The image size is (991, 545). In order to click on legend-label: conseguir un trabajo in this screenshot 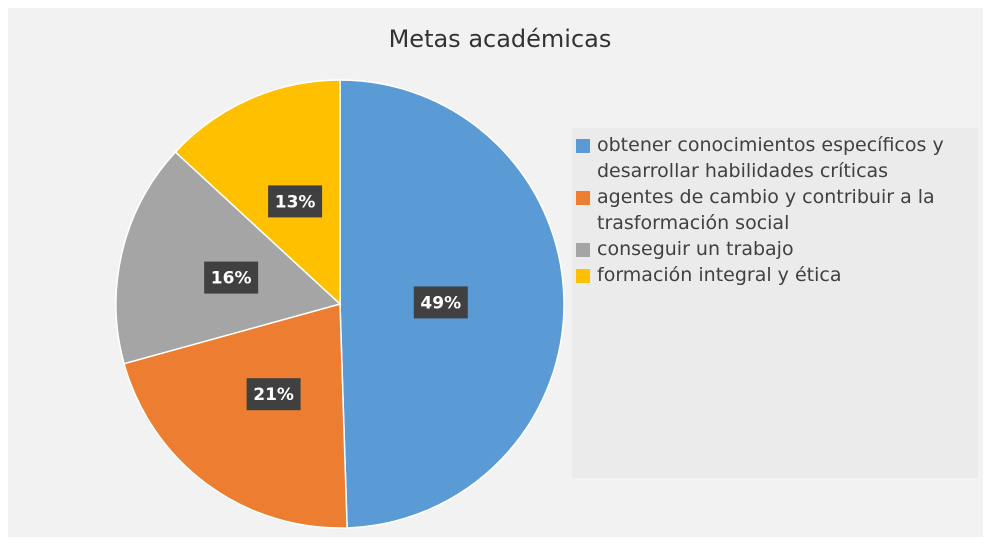, I will do `click(695, 249)`.